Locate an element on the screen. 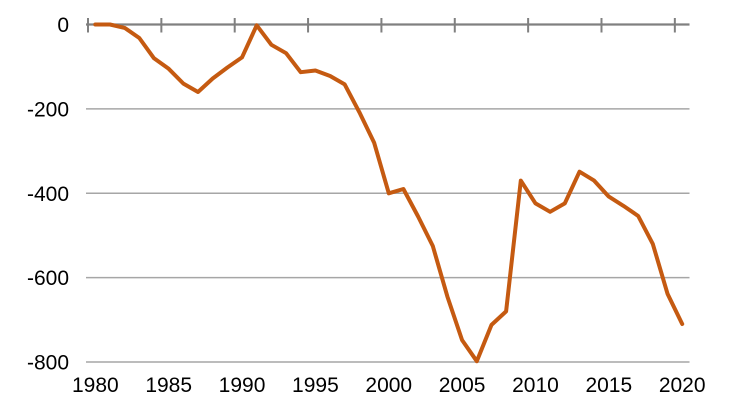 The height and width of the screenshot is (407, 730). y-axis-label--600: -600 is located at coordinates (48, 278).